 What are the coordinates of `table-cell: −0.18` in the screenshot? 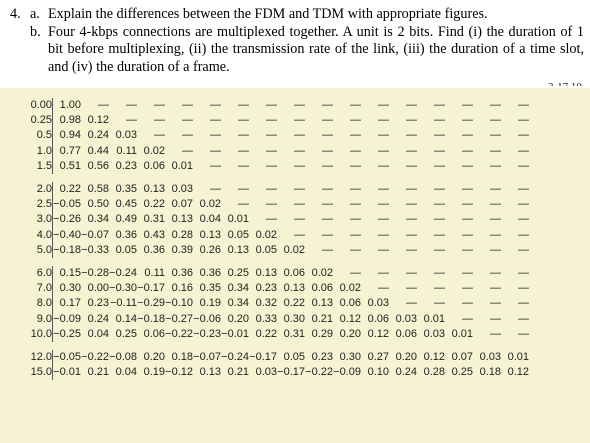 It's located at (151, 318).